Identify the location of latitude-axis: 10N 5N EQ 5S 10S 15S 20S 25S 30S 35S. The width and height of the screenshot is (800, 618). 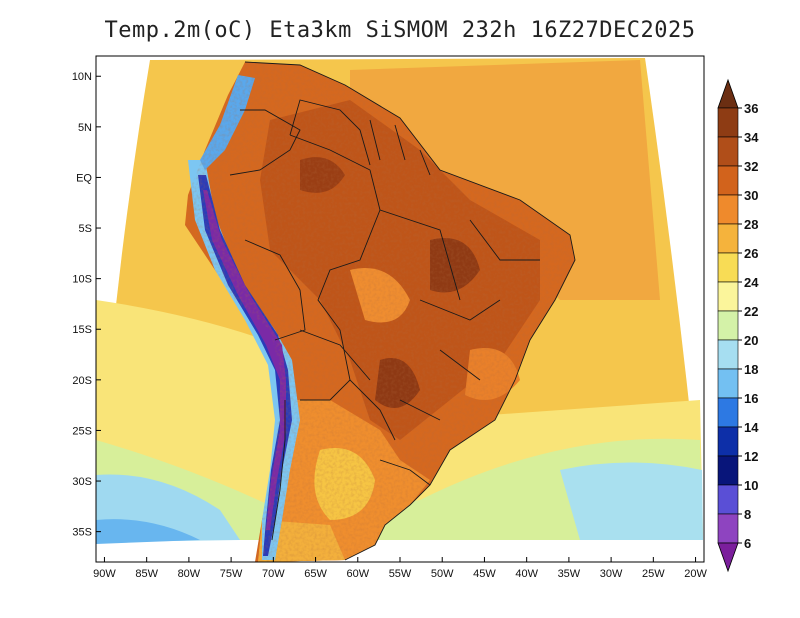
(86, 305).